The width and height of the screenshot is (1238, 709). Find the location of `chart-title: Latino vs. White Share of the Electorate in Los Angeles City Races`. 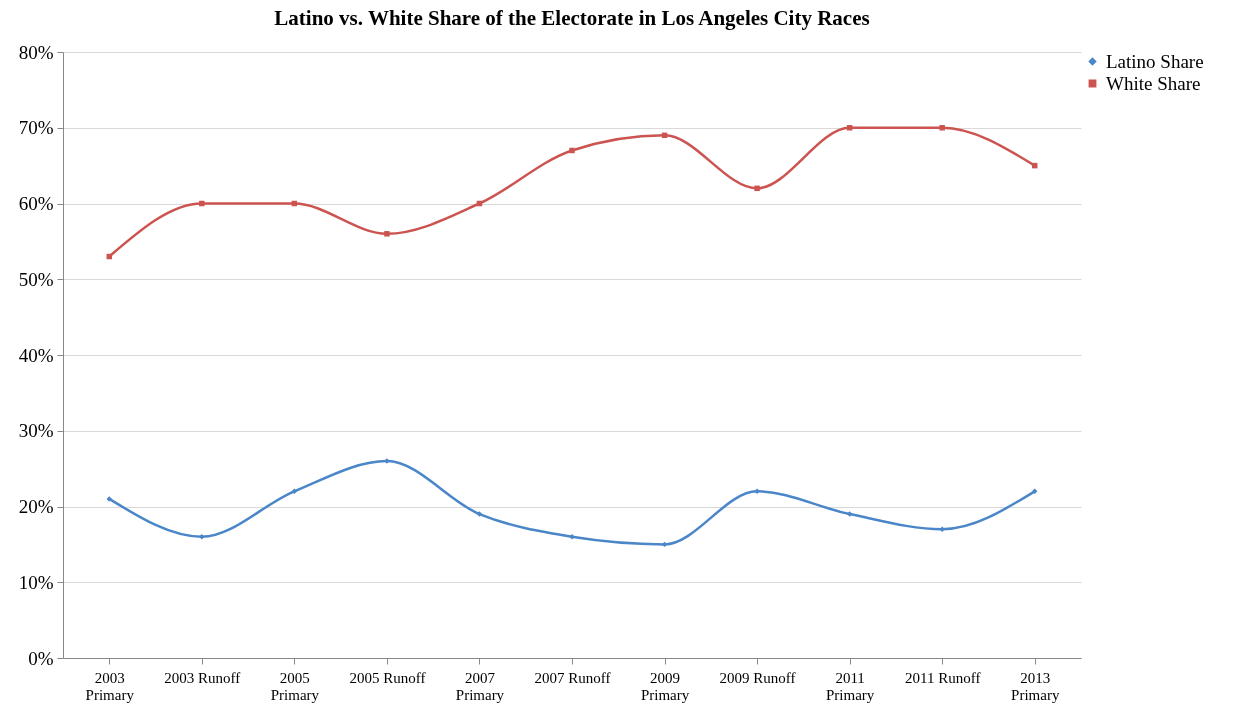

chart-title: Latino vs. White Share of the Electorate in Los Angeles City Races is located at coordinates (572, 18).